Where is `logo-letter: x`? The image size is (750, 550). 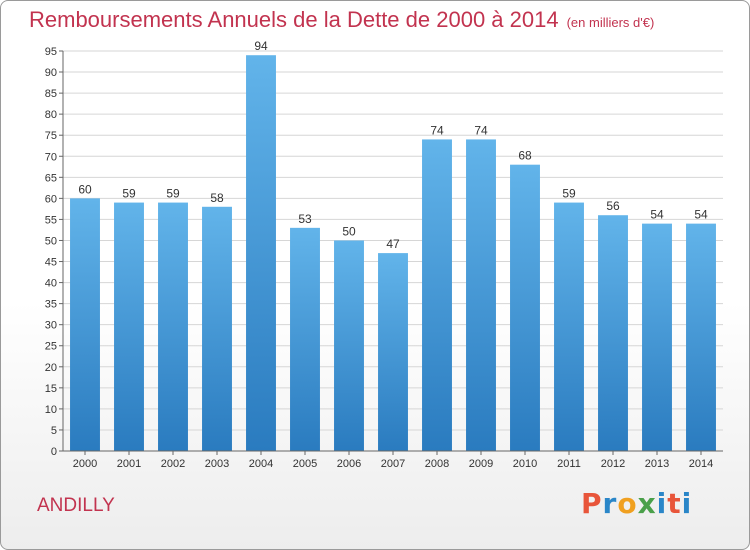
logo-letter: x is located at coordinates (647, 503).